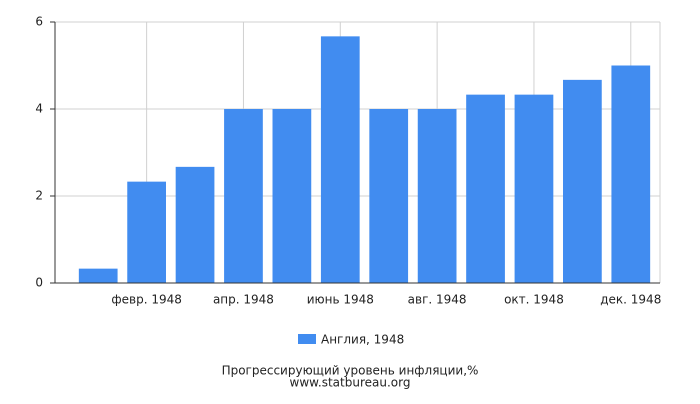 This screenshot has height=404, width=700. What do you see at coordinates (437, 300) in the screenshot?
I see `x-tick-label: авг. 1948` at bounding box center [437, 300].